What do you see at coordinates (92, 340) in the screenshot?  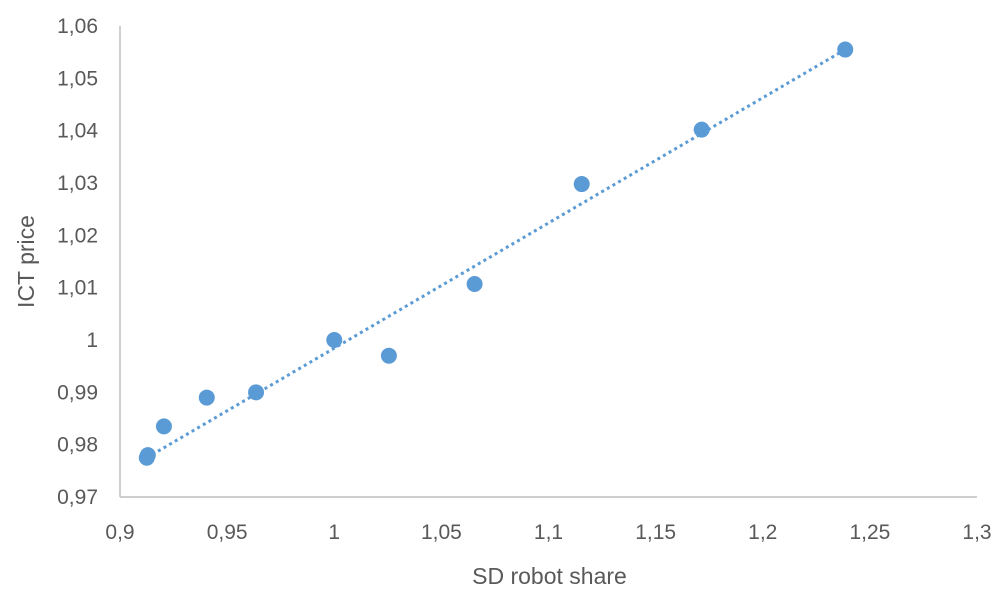 I see `y-tick-label: 1` at bounding box center [92, 340].